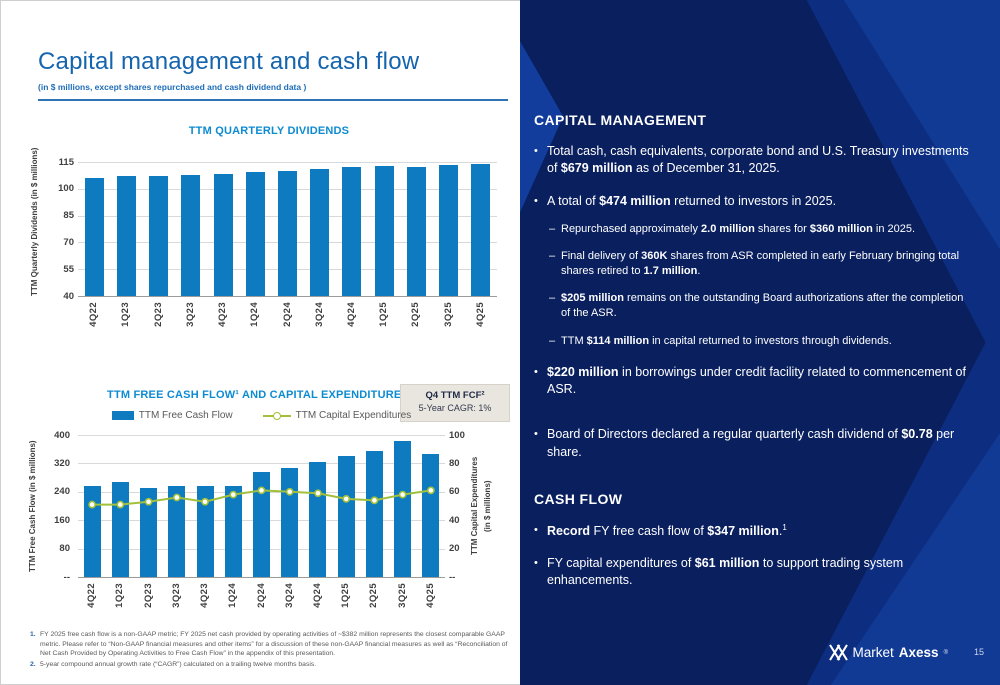  I want to click on legend-label-fcf: TTM Free Cash Flow, so click(185, 415).